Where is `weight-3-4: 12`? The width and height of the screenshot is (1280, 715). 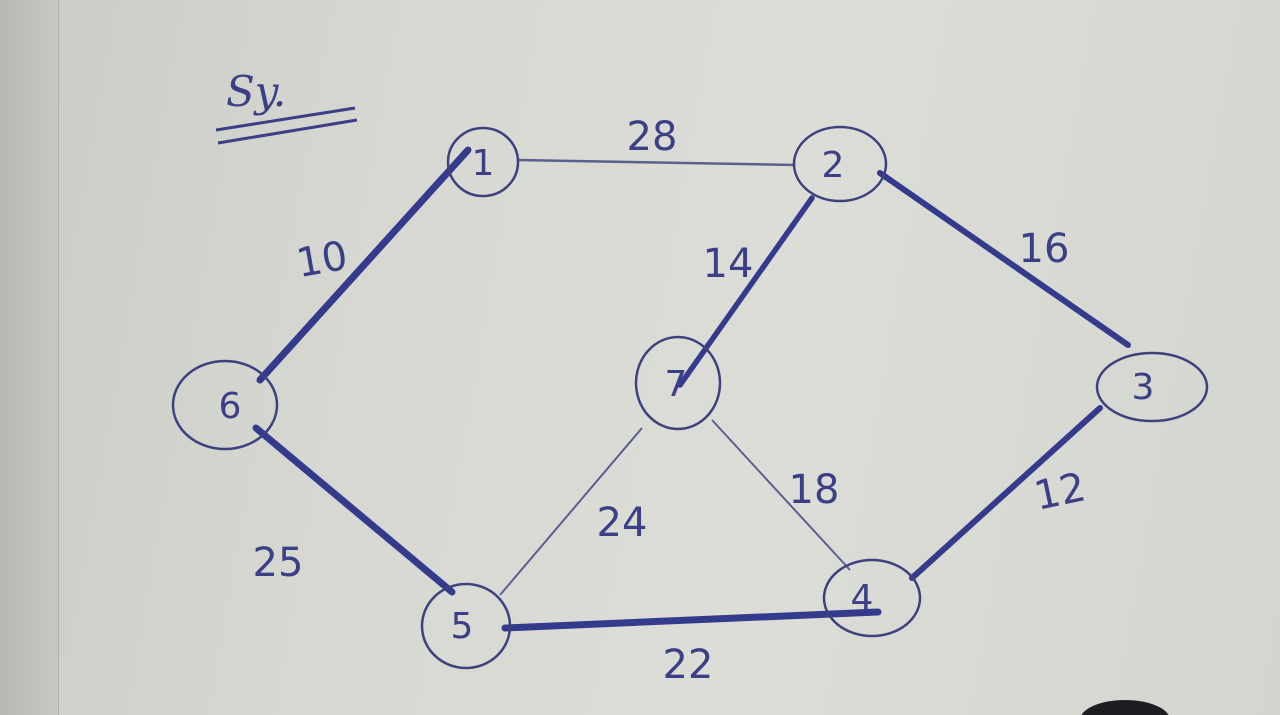
weight-3-4: 12 is located at coordinates (1059, 492).